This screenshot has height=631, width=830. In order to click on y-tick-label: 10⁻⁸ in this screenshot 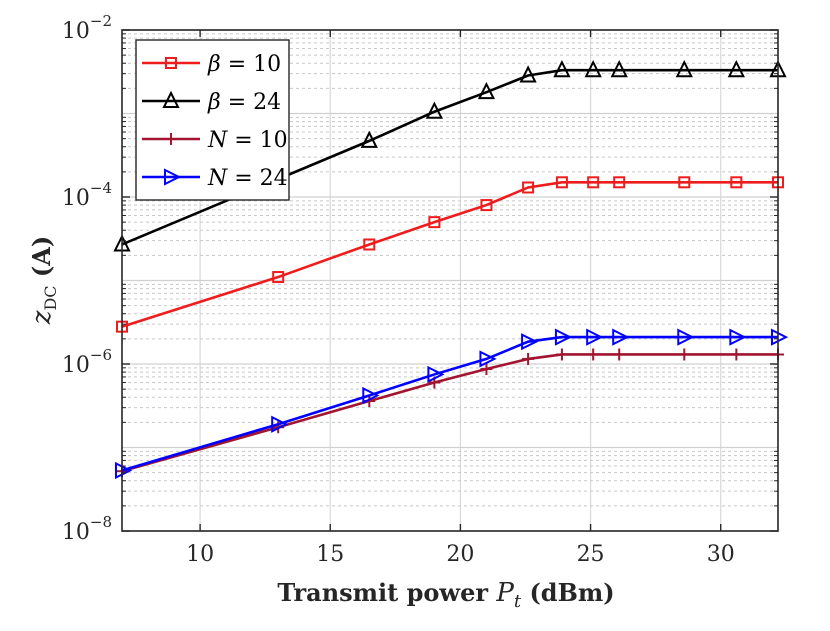, I will do `click(87, 529)`.